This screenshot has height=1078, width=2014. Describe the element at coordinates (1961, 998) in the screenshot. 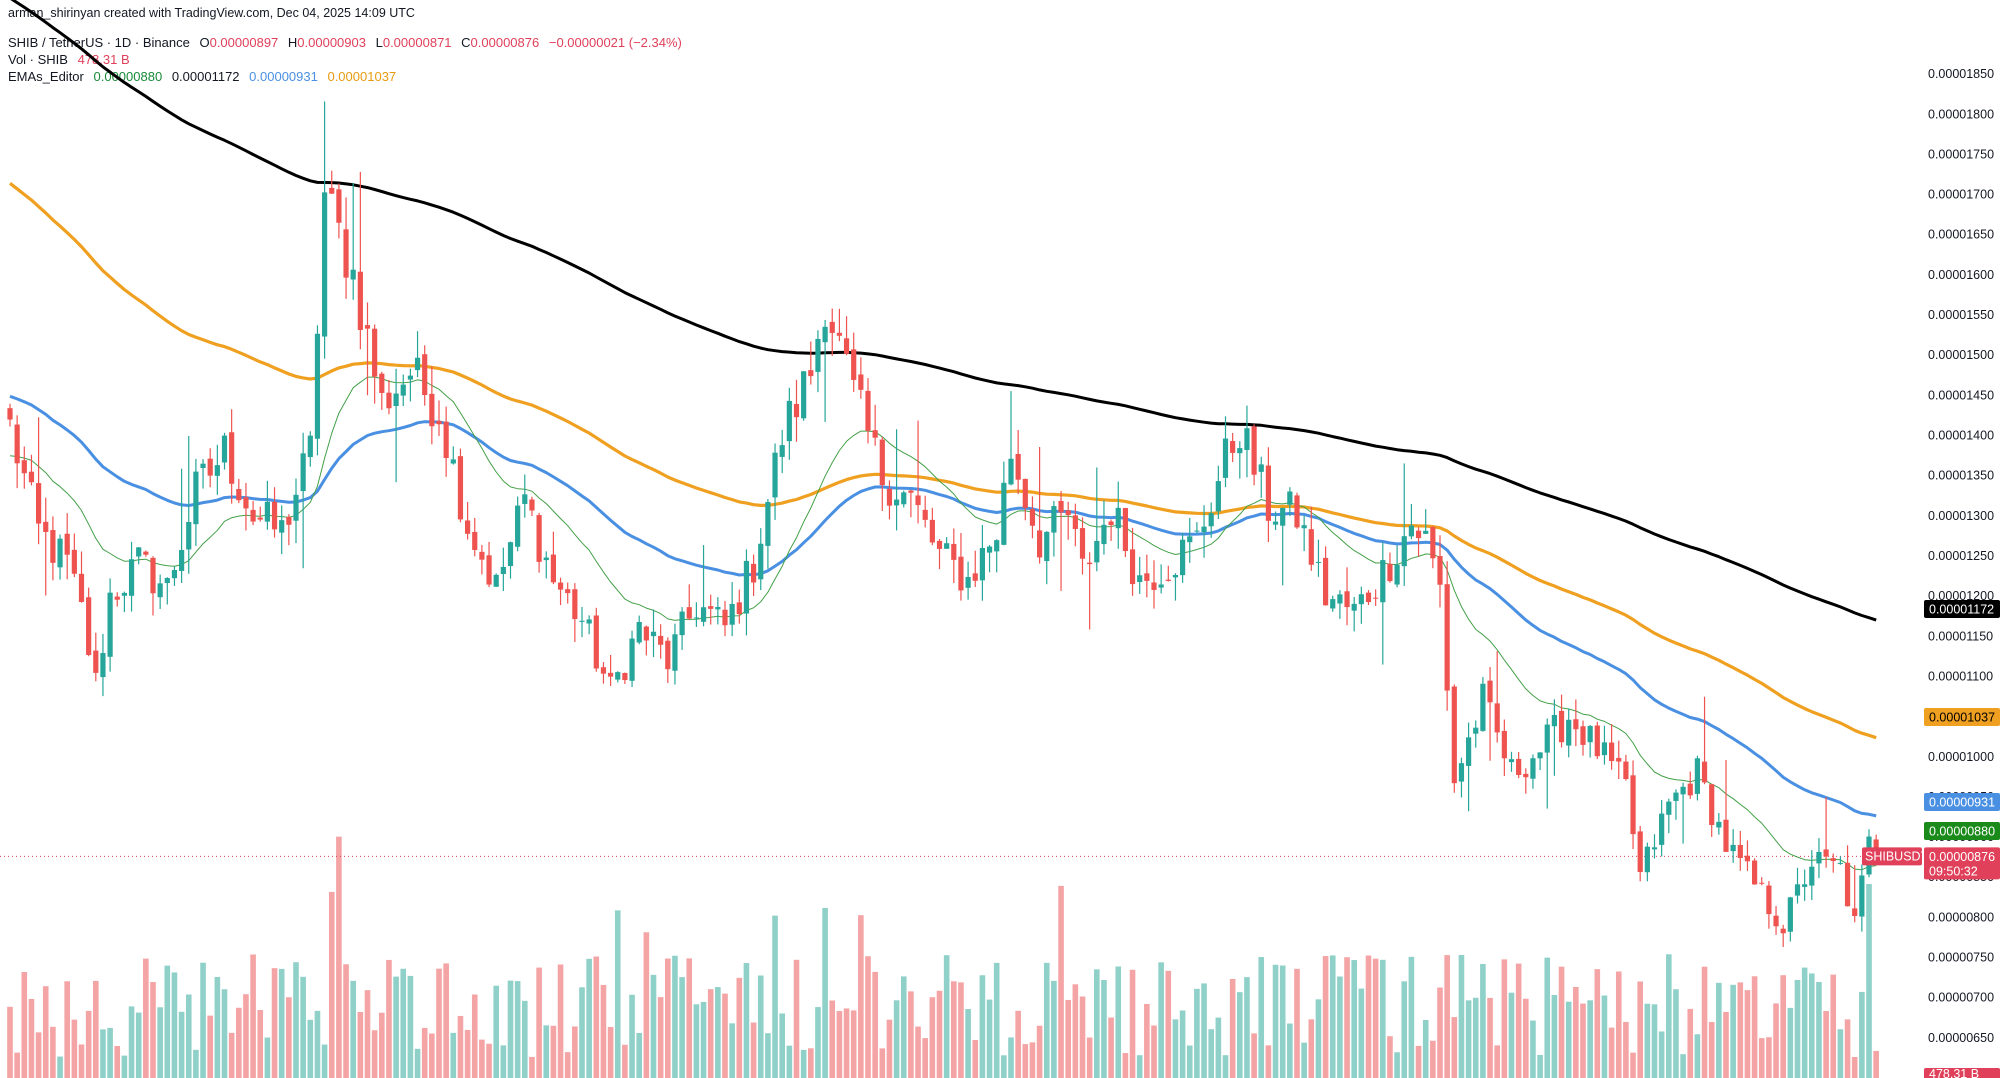

I see `price-tick-label: 0.00000700` at that location.